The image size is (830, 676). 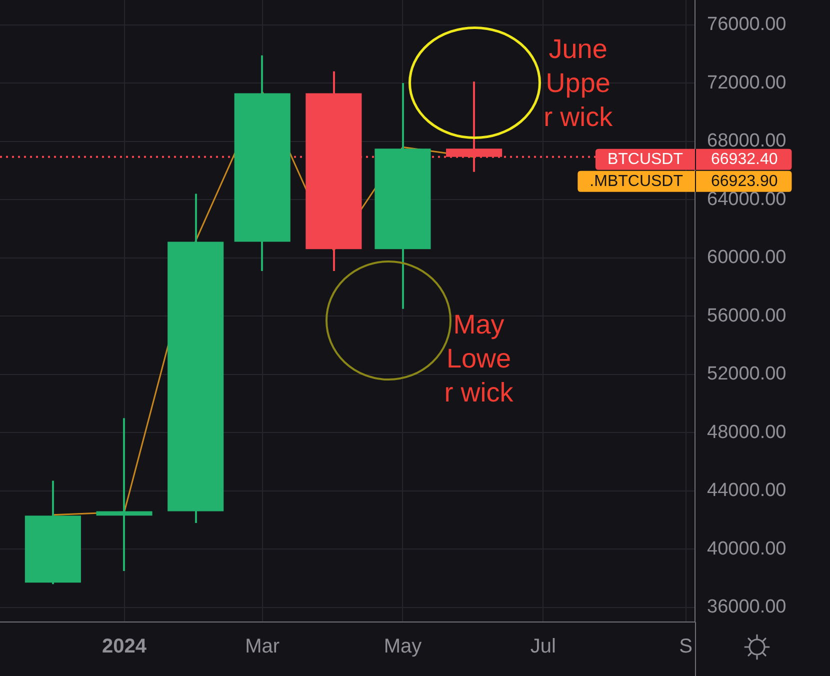 What do you see at coordinates (746, 432) in the screenshot?
I see `y-tick-label: 48000.00` at bounding box center [746, 432].